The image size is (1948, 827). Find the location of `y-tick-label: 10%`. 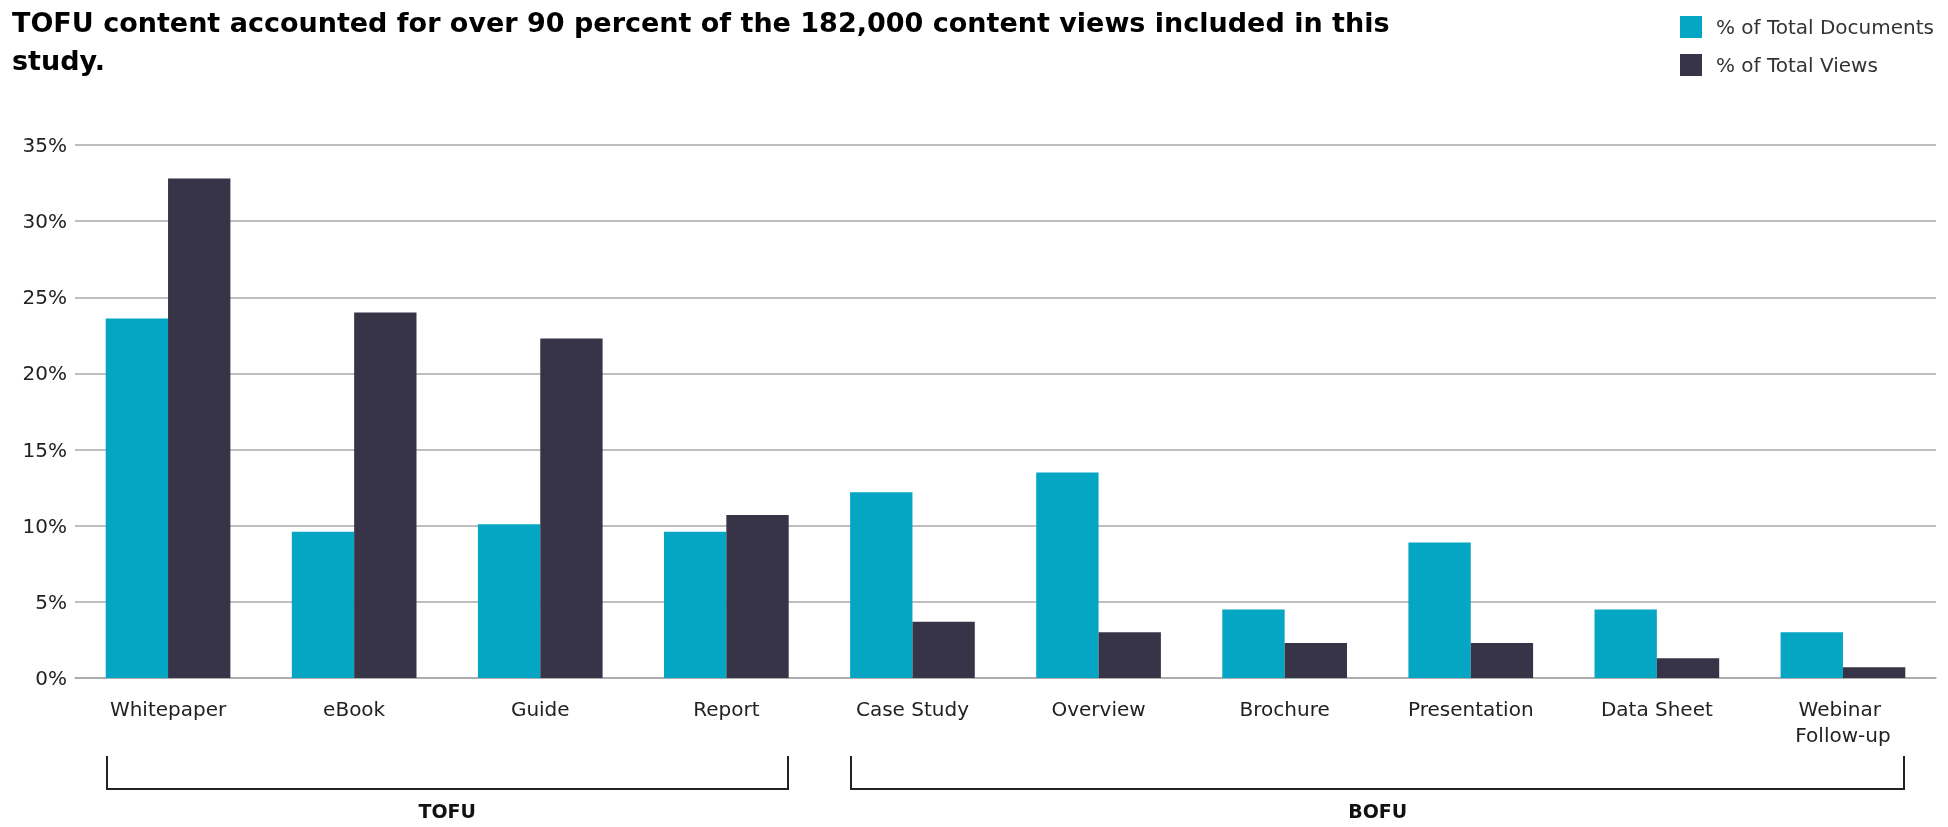

y-tick-label: 10% is located at coordinates (44, 525).